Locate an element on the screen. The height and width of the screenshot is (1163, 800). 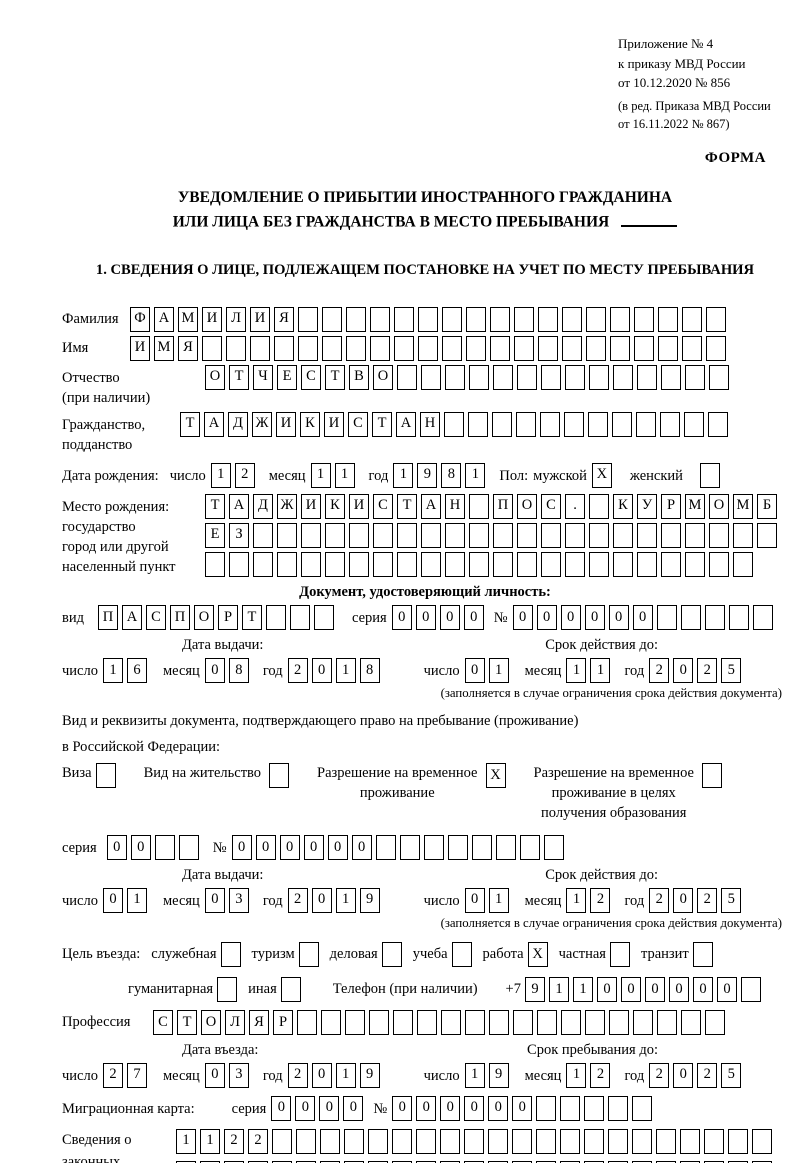
char-cell: X is located at coordinates (537, 955).